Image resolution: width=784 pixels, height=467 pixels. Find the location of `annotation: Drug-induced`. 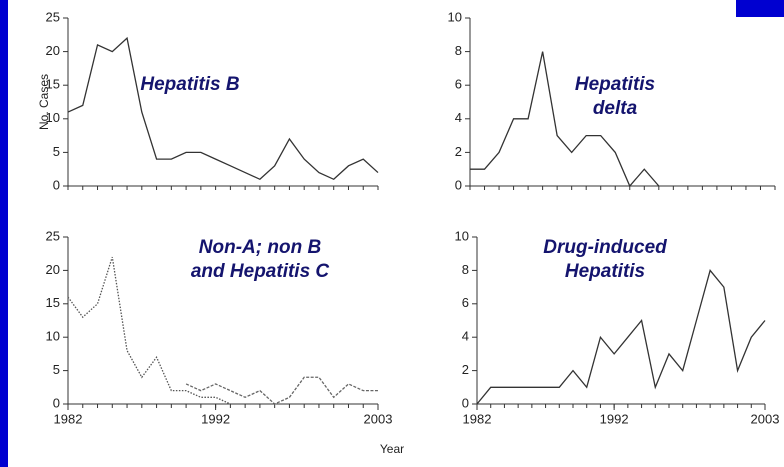

annotation: Drug-induced is located at coordinates (605, 247).